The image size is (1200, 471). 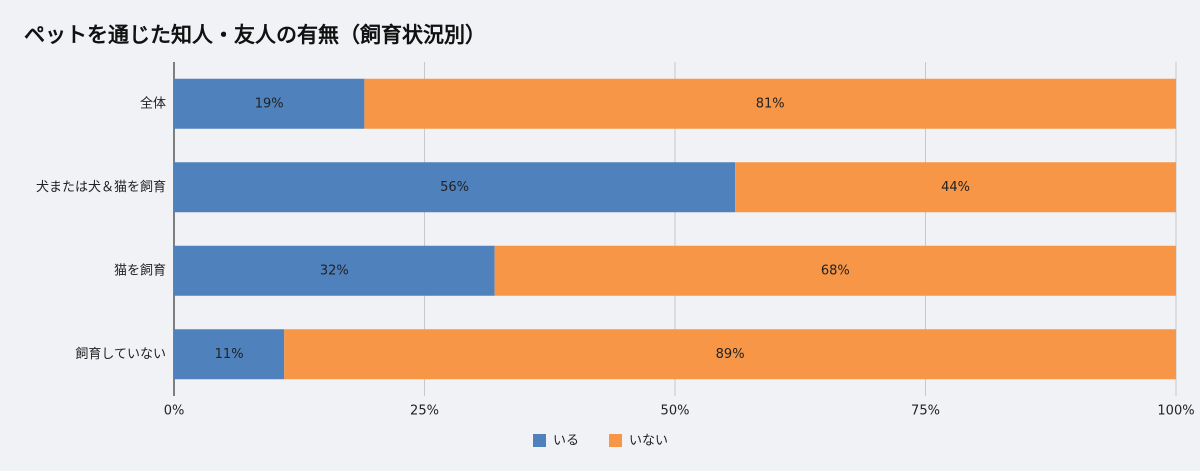 I want to click on value-label: 19%, so click(x=269, y=103).